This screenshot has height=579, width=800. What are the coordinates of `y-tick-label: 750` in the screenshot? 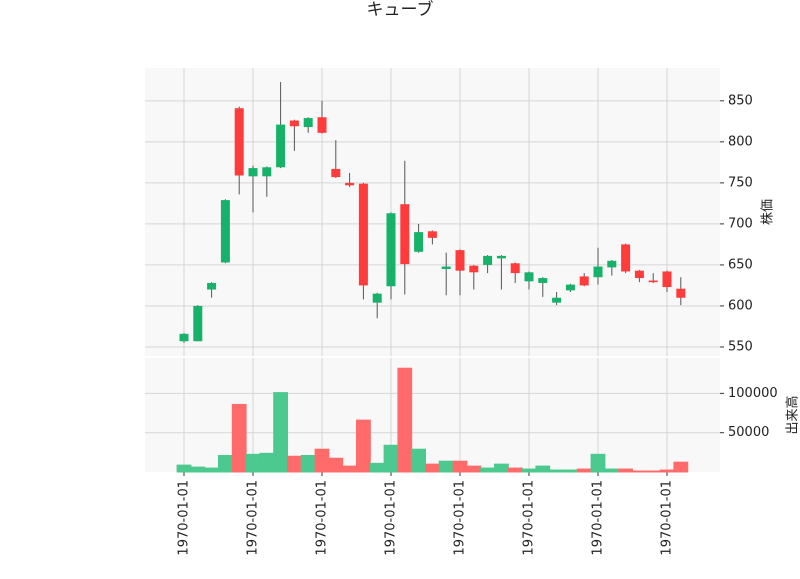 It's located at (740, 182).